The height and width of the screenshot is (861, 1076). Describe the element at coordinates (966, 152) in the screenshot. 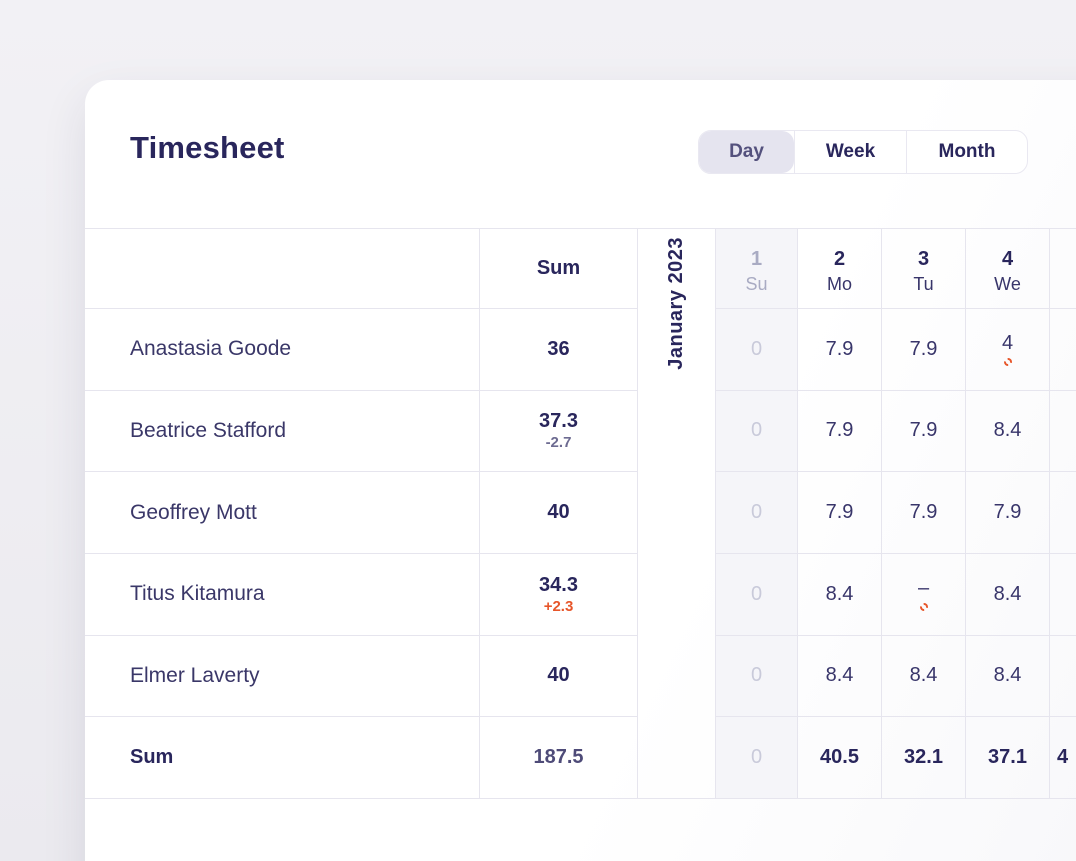

I see `view-toggle-month: Month` at that location.